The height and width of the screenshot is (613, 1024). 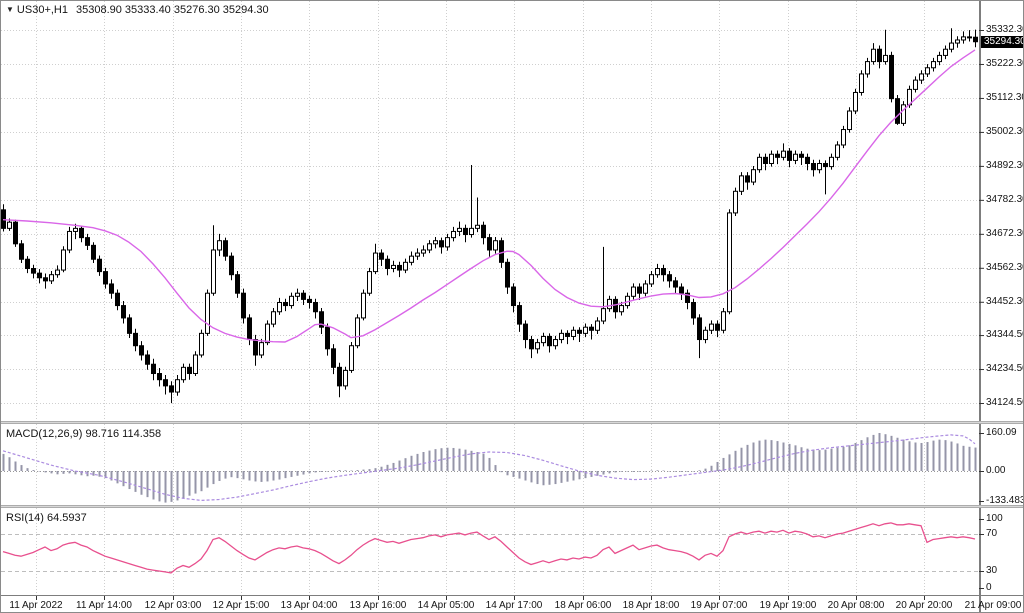 What do you see at coordinates (46, 518) in the screenshot?
I see `rsi-indicator-label: RSI(14) 64.5937` at bounding box center [46, 518].